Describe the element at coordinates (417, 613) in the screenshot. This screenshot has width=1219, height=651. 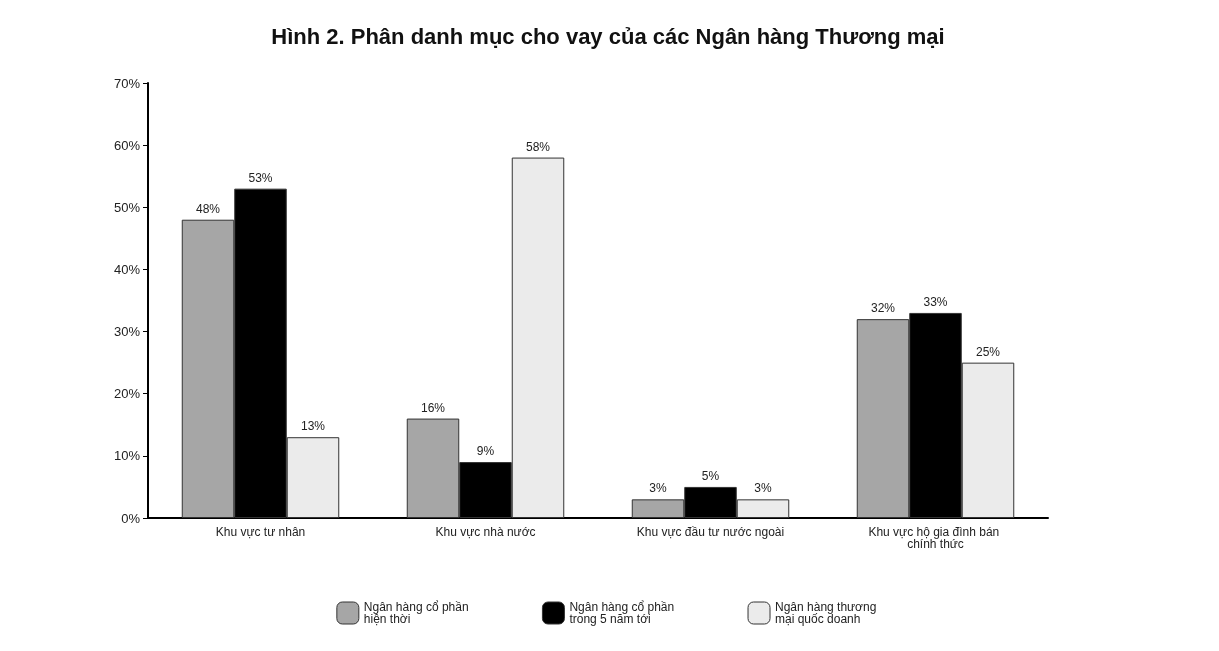
I see `legend-label: Ngân hàng cổ phần hiện thời` at that location.